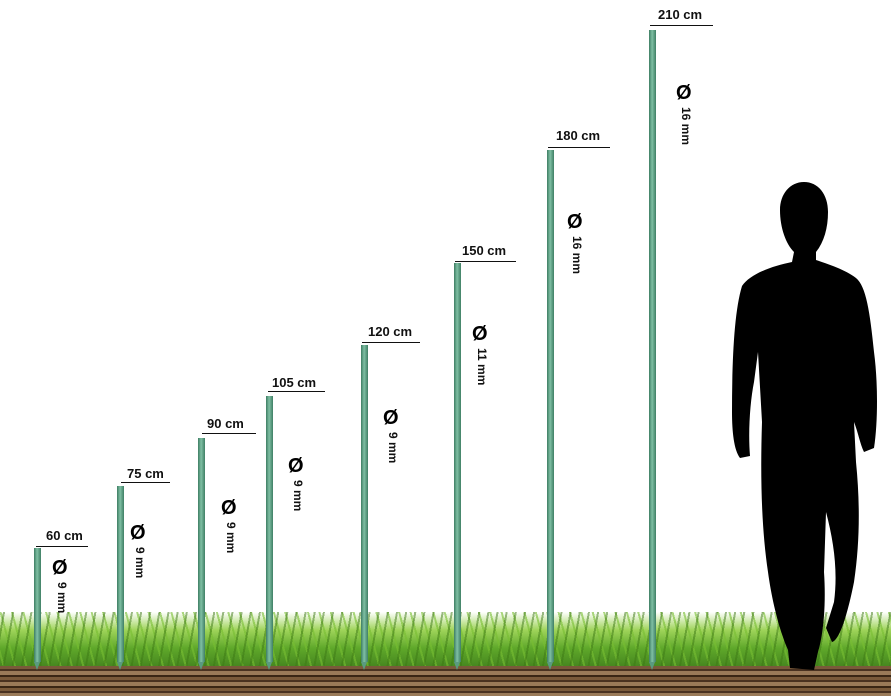 The width and height of the screenshot is (891, 696). What do you see at coordinates (145, 473) in the screenshot?
I see `height-label: 75 cm` at bounding box center [145, 473].